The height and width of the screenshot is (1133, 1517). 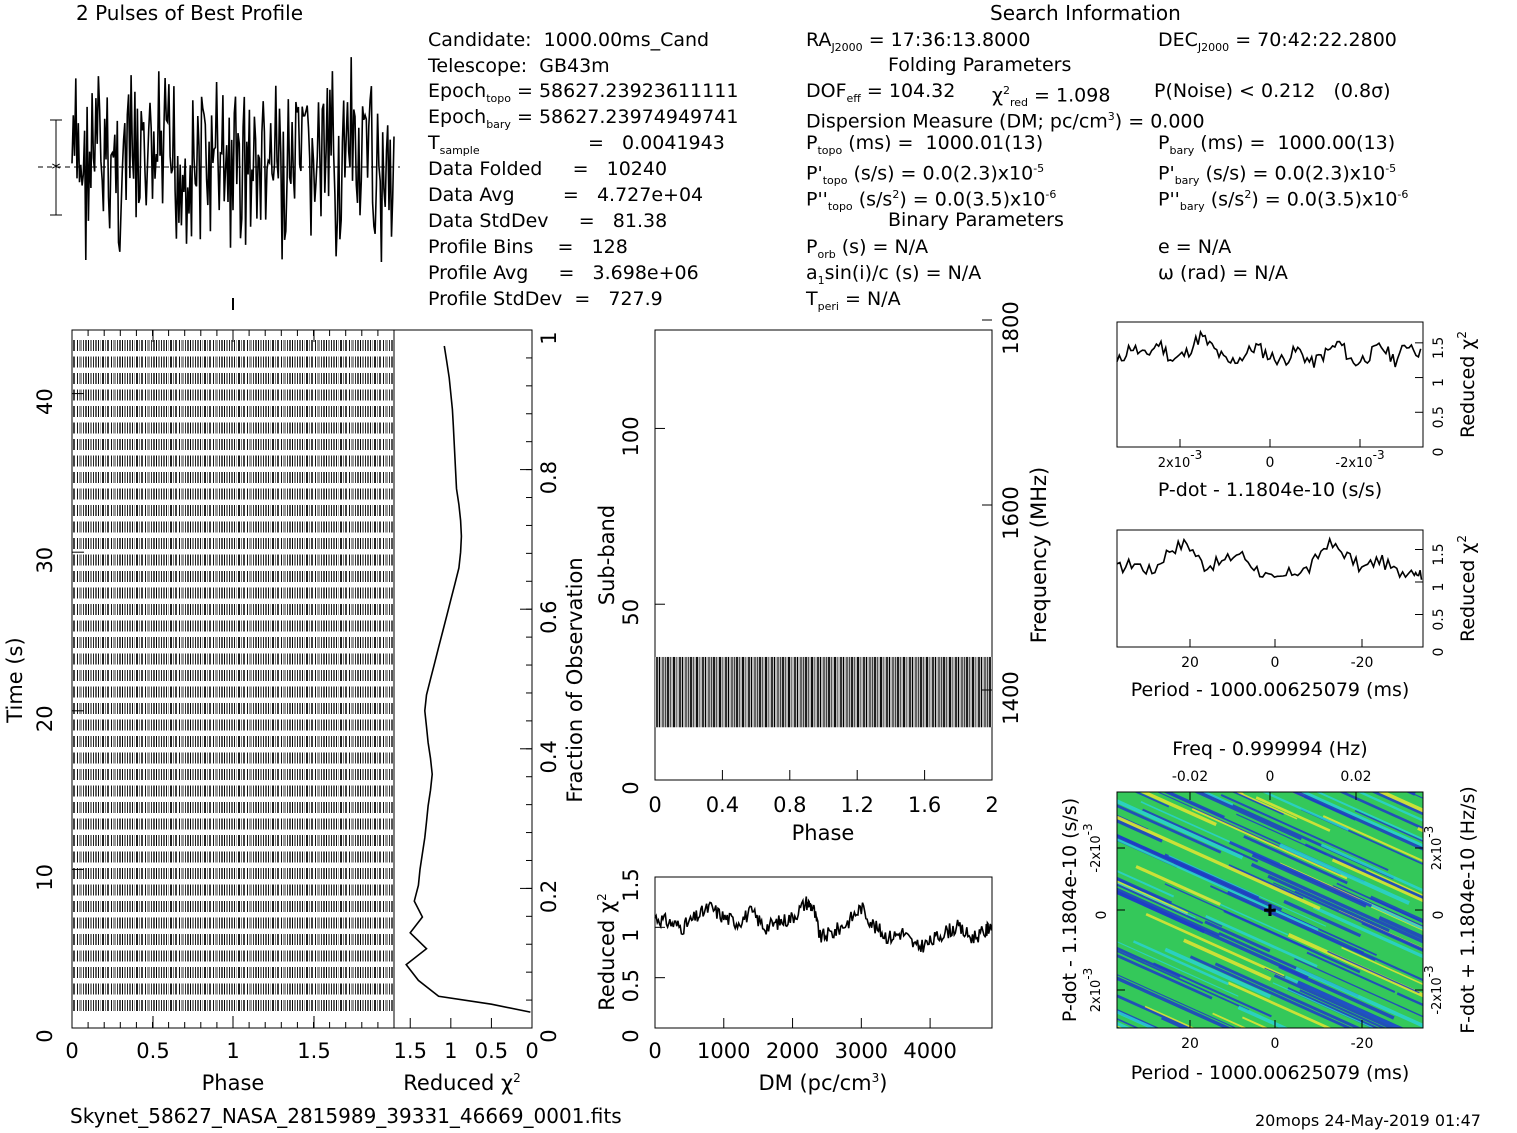 What do you see at coordinates (1462, 539) in the screenshot?
I see `pc-ylabel-sup: 2` at bounding box center [1462, 539].